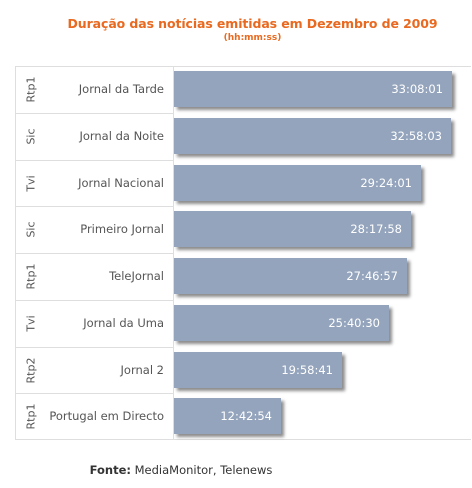  Describe the element at coordinates (417, 89) in the screenshot. I see `bar-value-label: 33:08:01` at that location.